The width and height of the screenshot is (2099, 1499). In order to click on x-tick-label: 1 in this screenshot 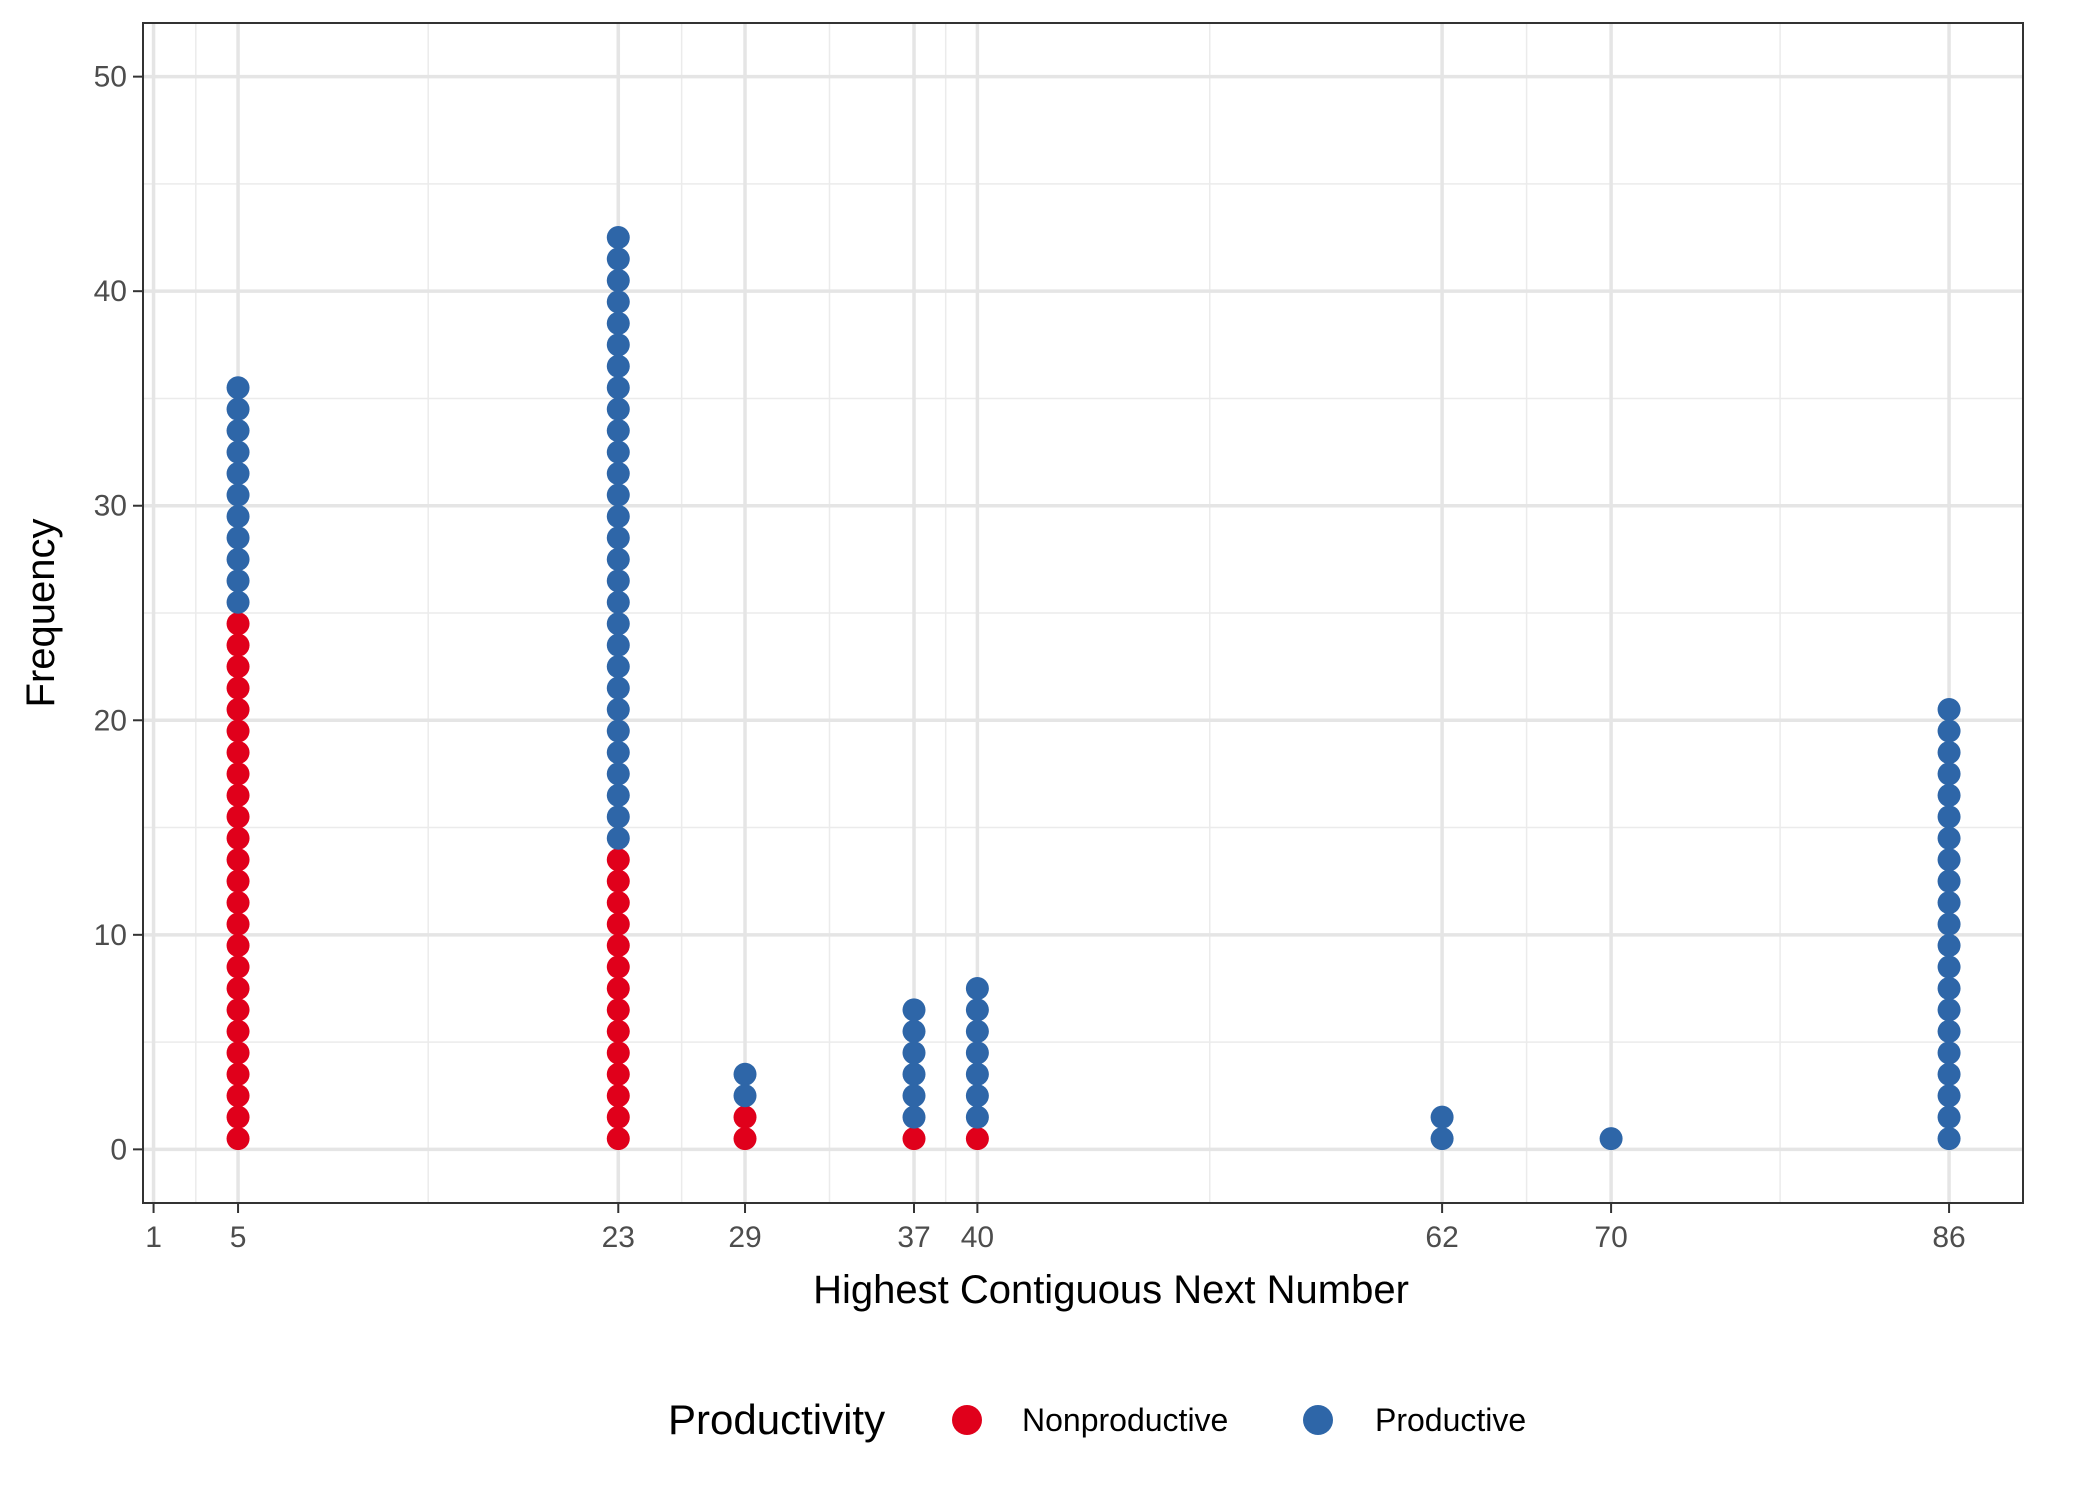, I will do `click(153, 1237)`.